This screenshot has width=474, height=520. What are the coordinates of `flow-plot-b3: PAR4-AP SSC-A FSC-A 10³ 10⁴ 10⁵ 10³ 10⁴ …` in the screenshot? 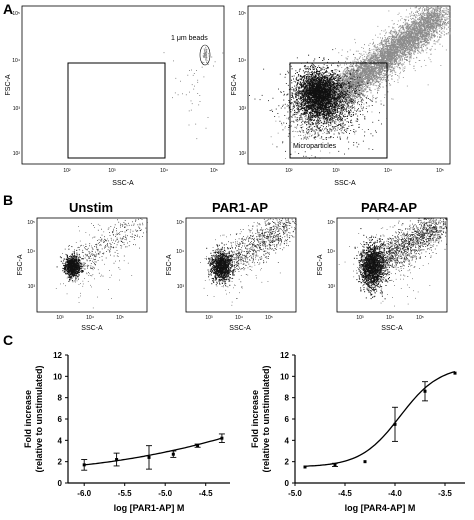 It's located at (382, 266).